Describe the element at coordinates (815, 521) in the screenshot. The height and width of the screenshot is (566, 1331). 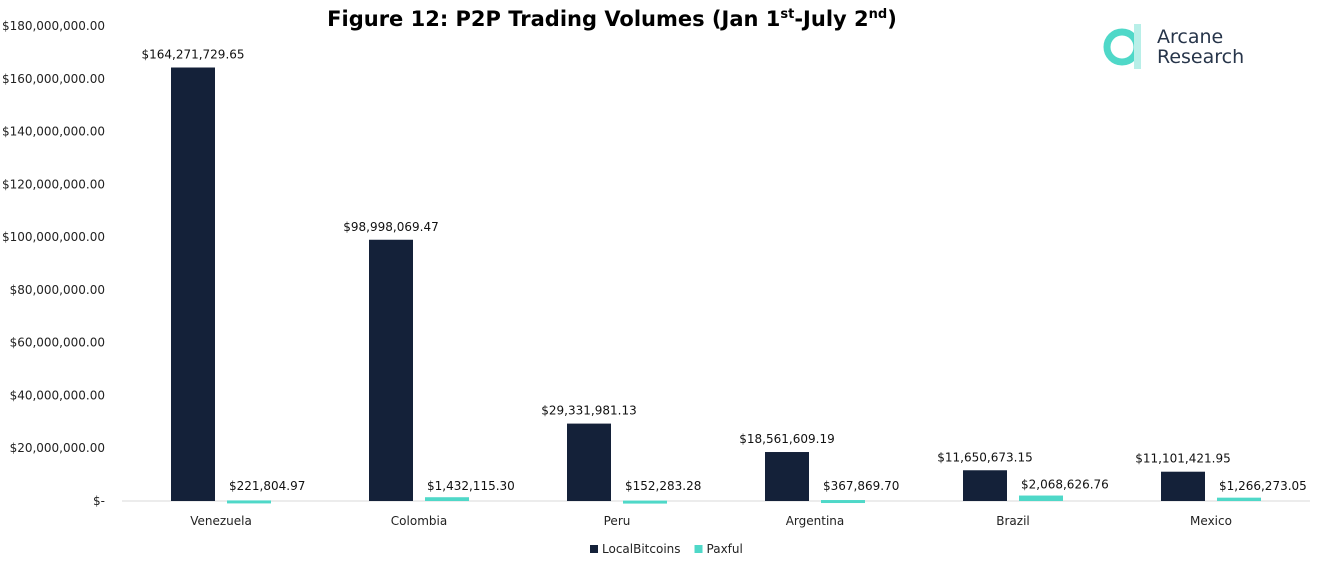
I see `x-tick-label: Argentina` at that location.